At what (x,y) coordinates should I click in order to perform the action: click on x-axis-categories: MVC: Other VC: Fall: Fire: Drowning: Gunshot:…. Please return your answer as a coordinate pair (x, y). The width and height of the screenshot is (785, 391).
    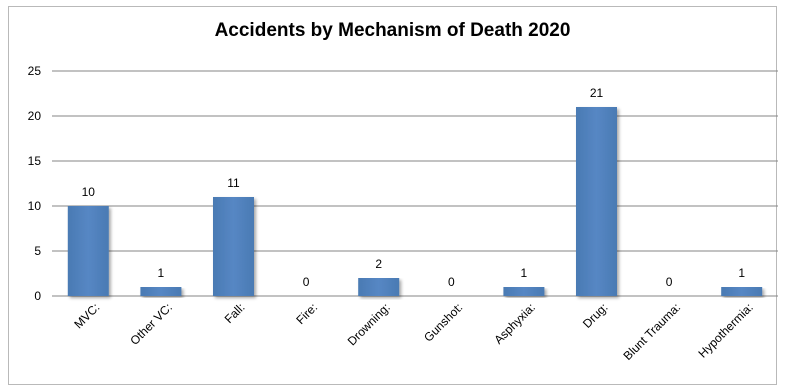
    Looking at the image, I should click on (413, 331).